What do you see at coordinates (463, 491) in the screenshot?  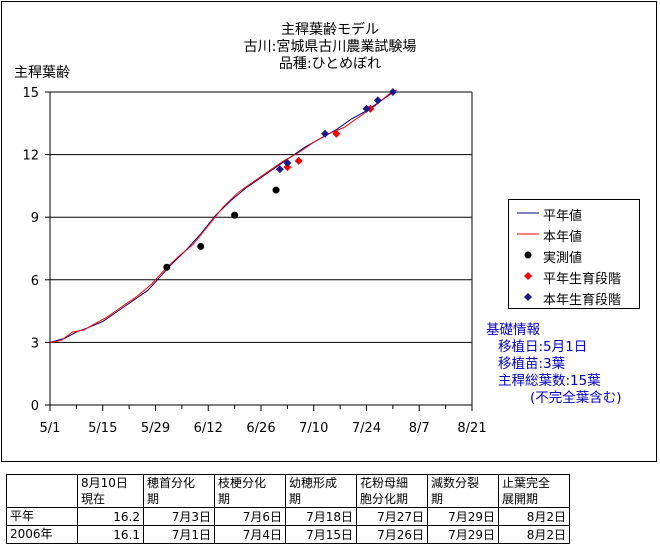 I see `header-cell: 減数分裂期` at bounding box center [463, 491].